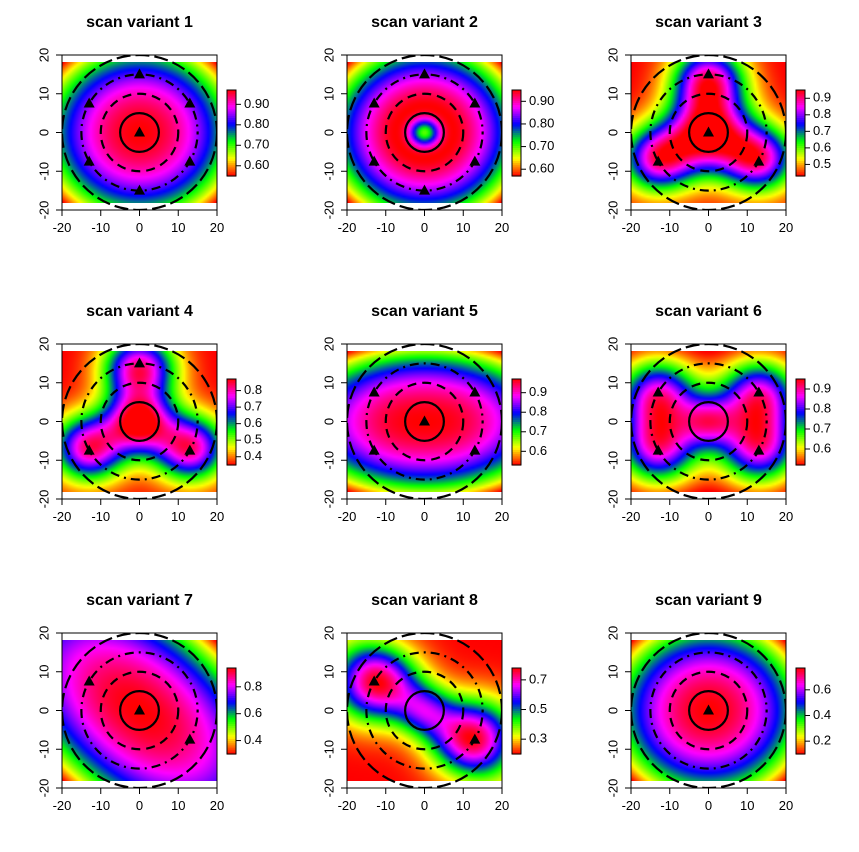 The height and width of the screenshot is (852, 859). I want to click on range-circles, so click(424, 421).